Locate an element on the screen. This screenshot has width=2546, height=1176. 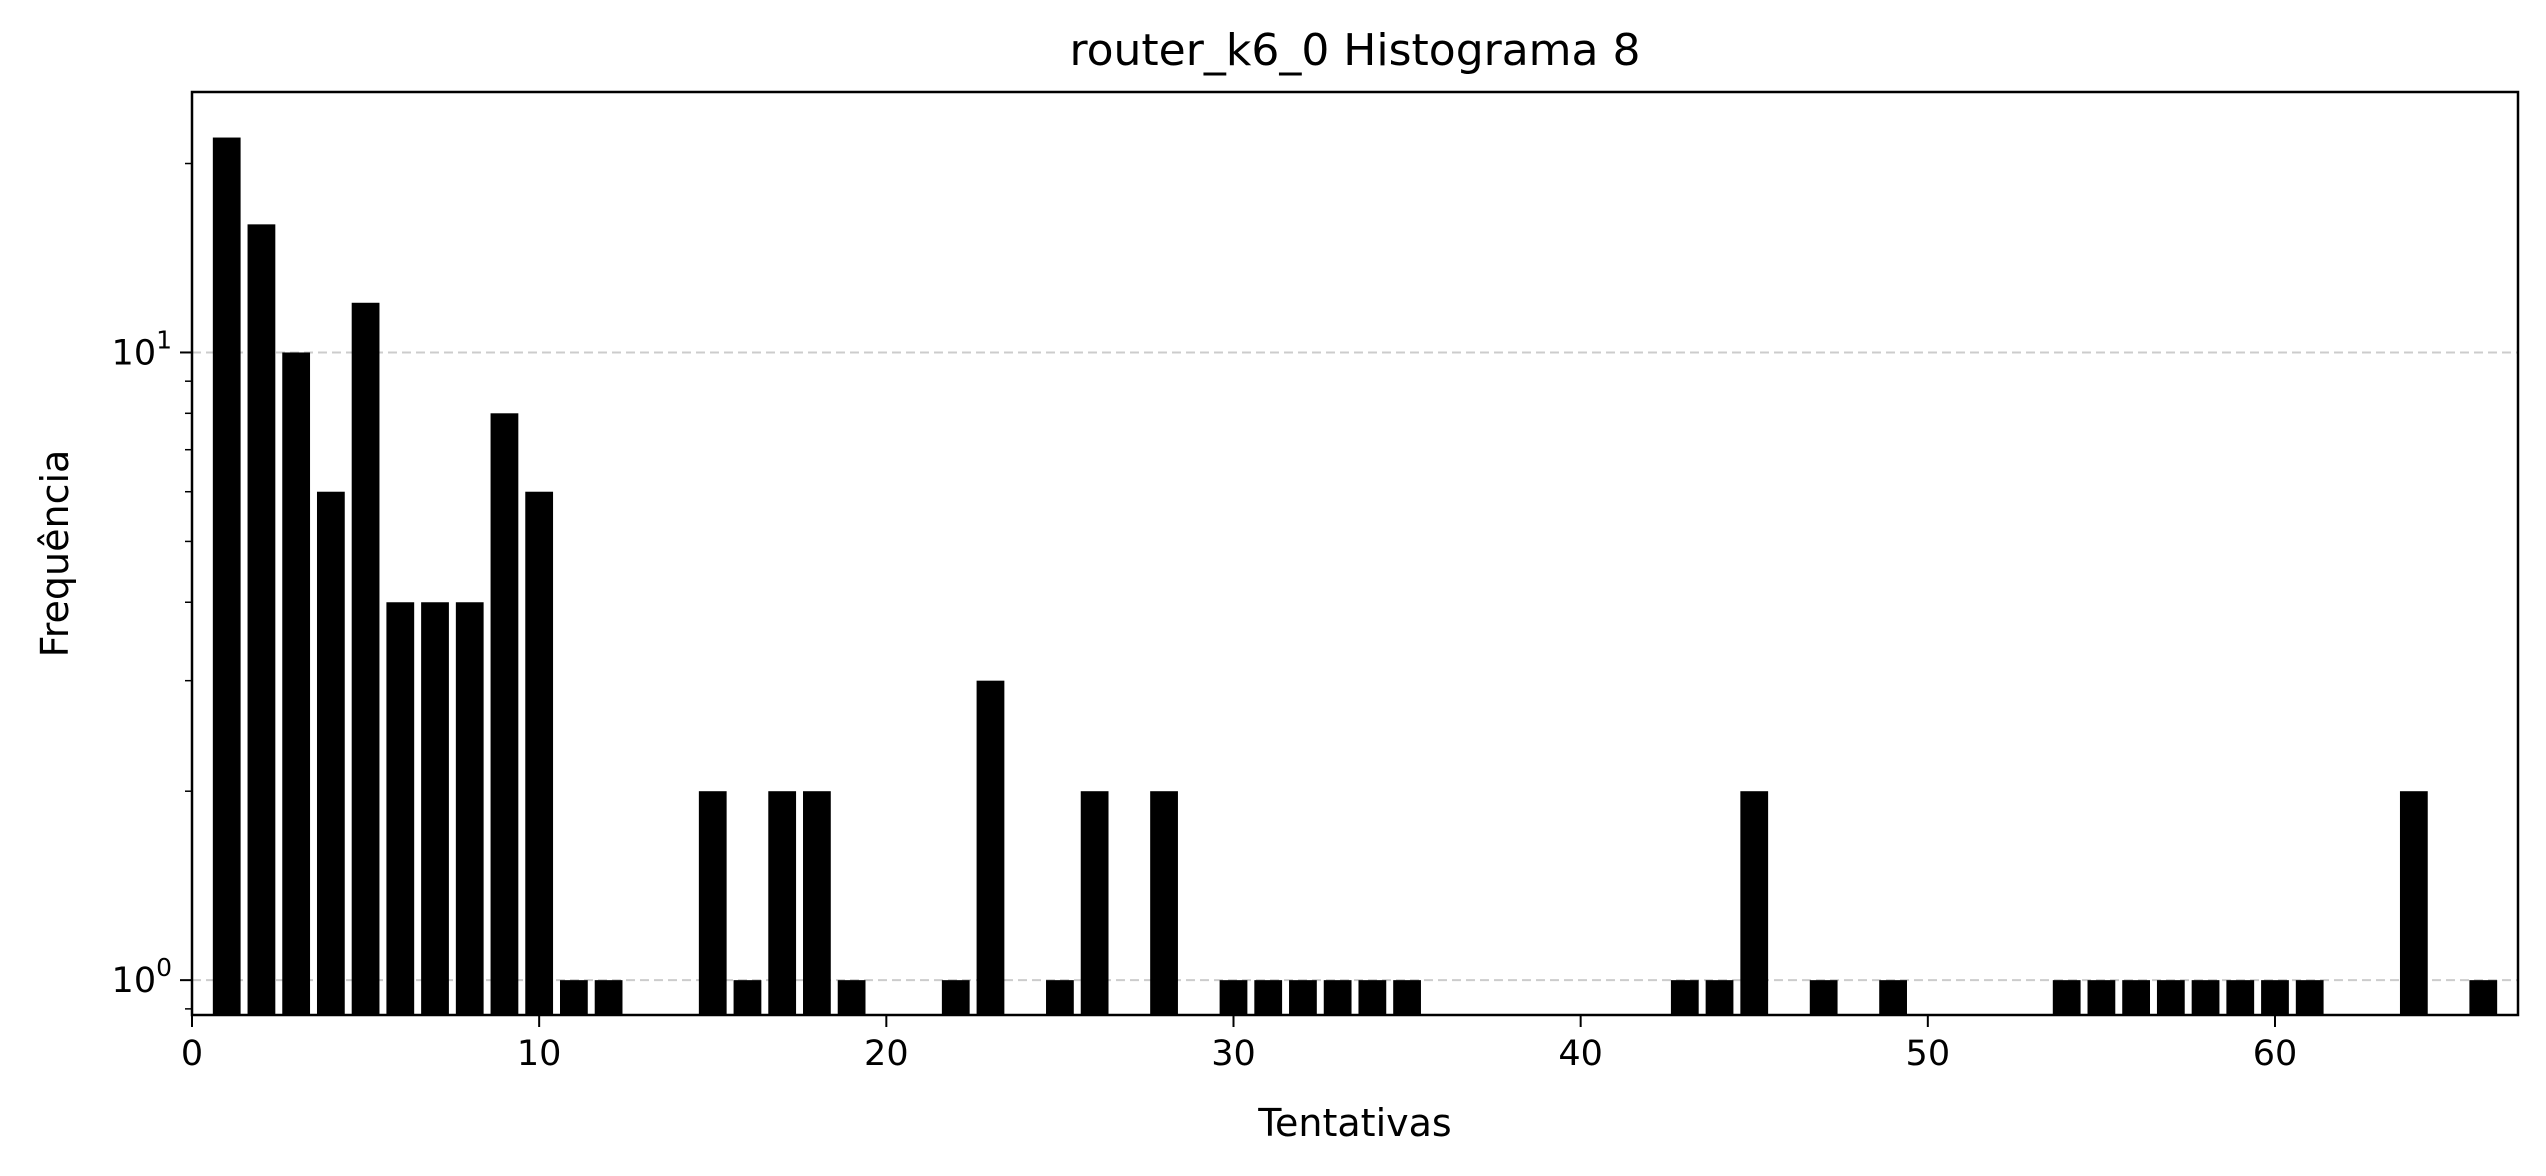
x-tick-label: 30 is located at coordinates (1233, 1054).